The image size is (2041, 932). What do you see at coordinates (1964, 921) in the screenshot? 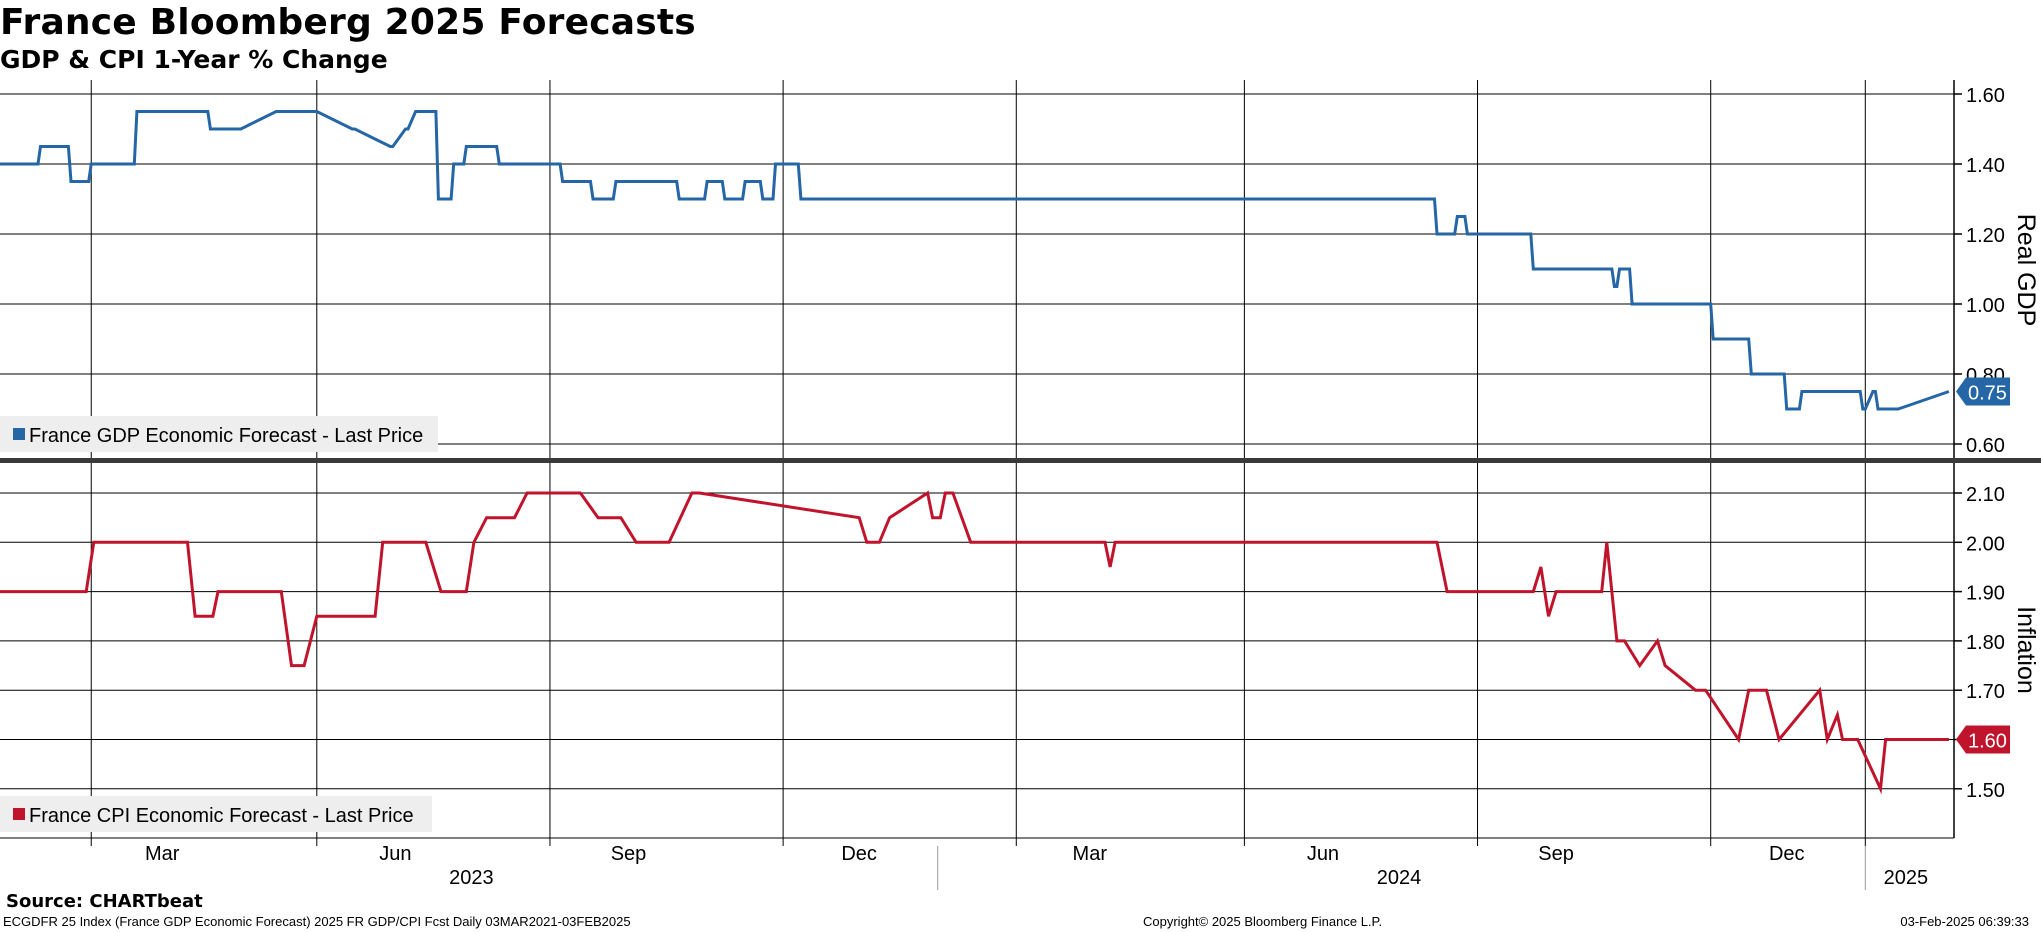
I see `footer-timestamp: 03-Feb-2025 06:39:33` at bounding box center [1964, 921].